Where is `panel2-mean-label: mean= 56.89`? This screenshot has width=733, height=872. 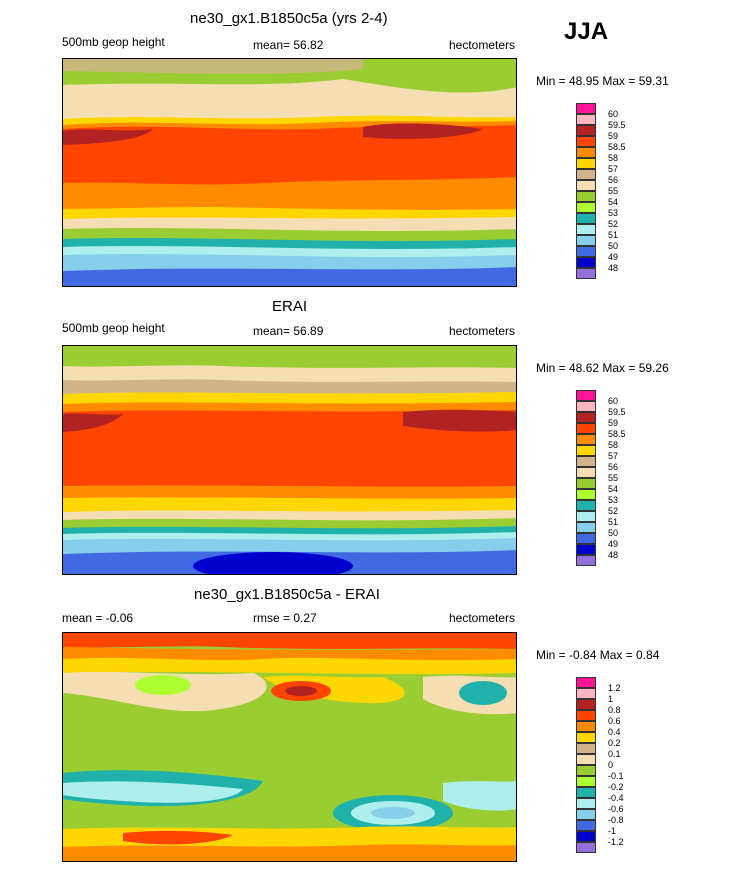
panel2-mean-label: mean= 56.89 is located at coordinates (288, 331).